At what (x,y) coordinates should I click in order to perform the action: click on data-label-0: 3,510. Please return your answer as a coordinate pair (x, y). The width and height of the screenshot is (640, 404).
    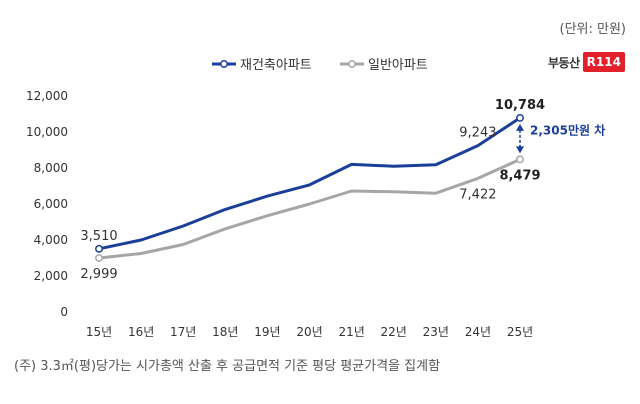
    Looking at the image, I should click on (98, 236).